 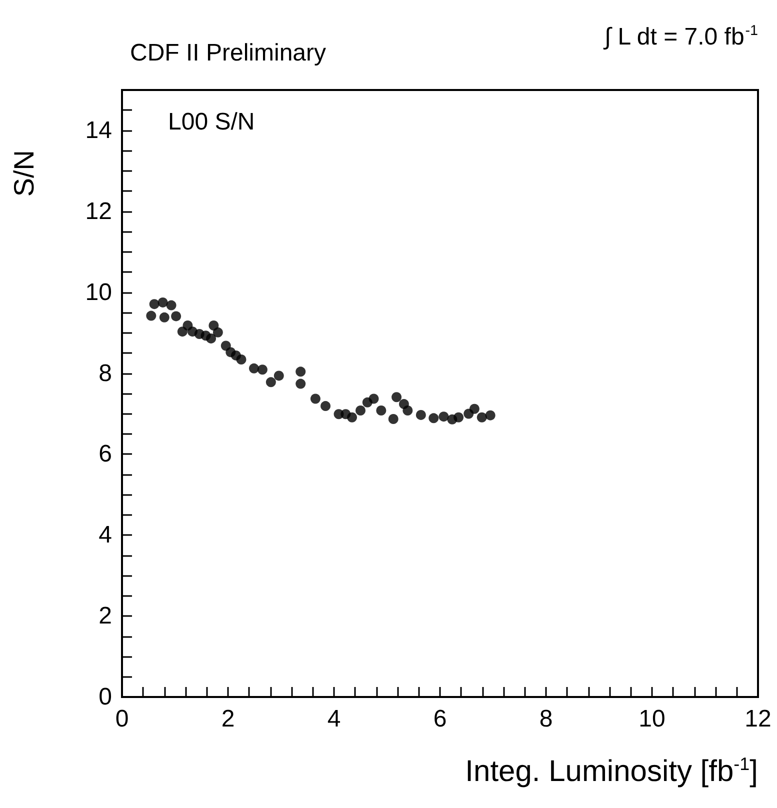 I want to click on annotation: L00 S/N, so click(x=211, y=122).